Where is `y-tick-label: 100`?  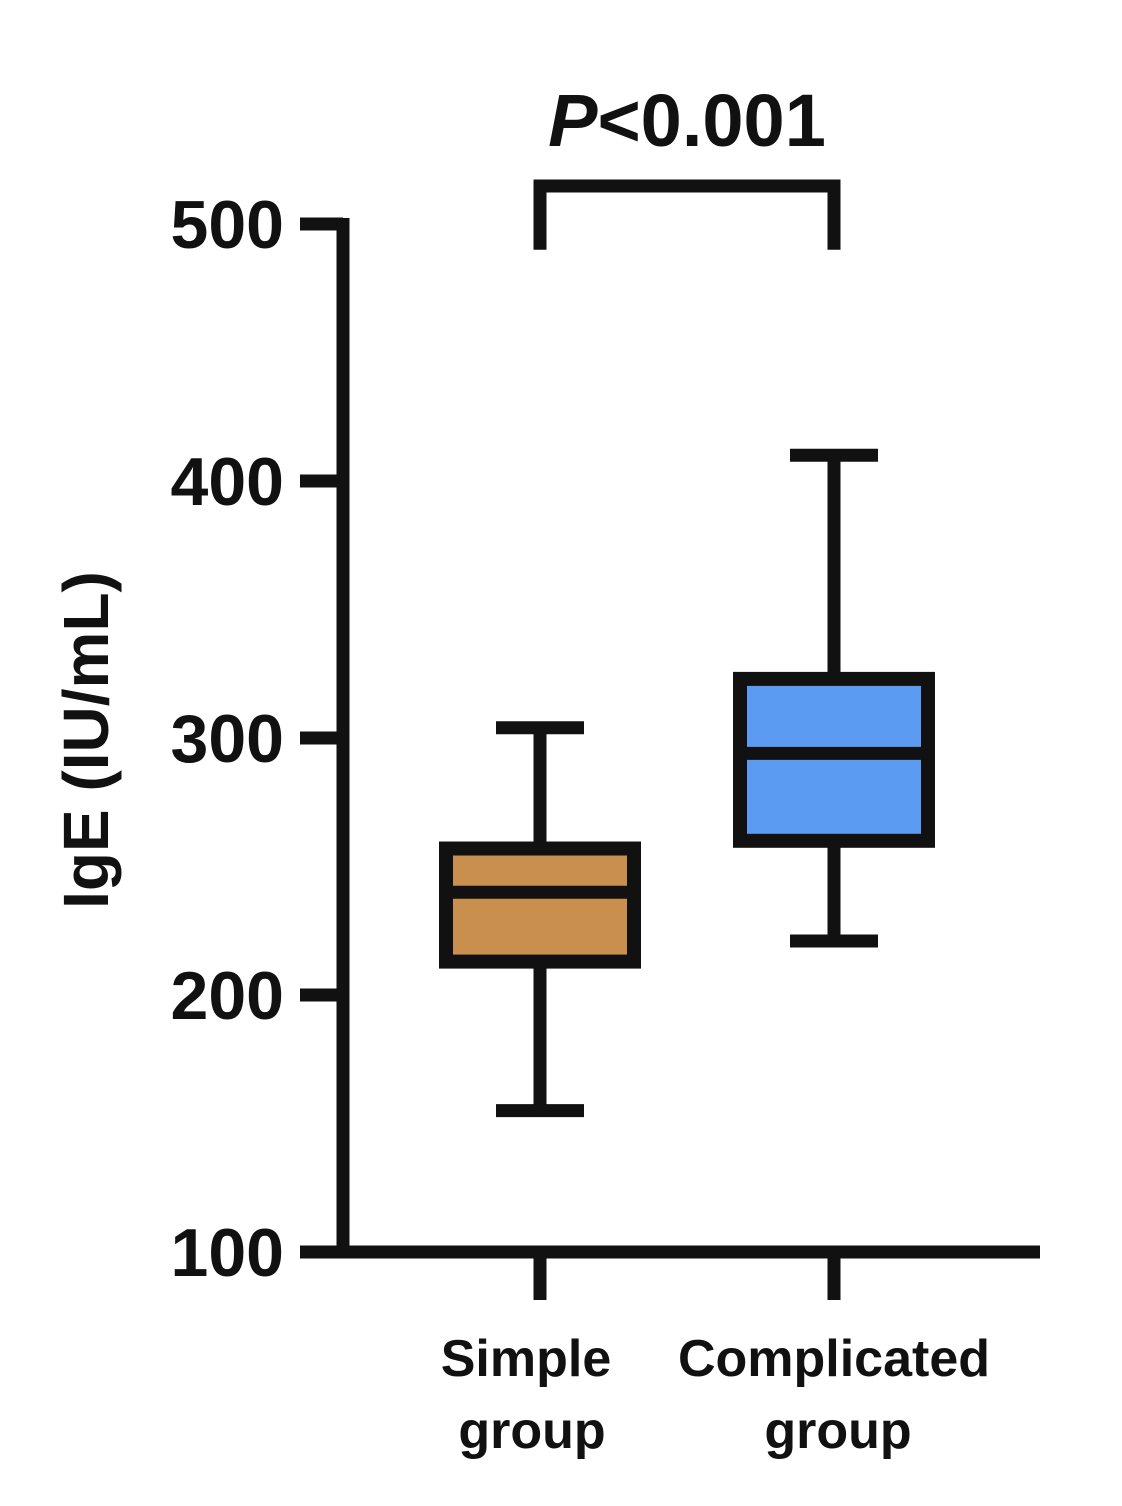 y-tick-label: 100 is located at coordinates (227, 1253).